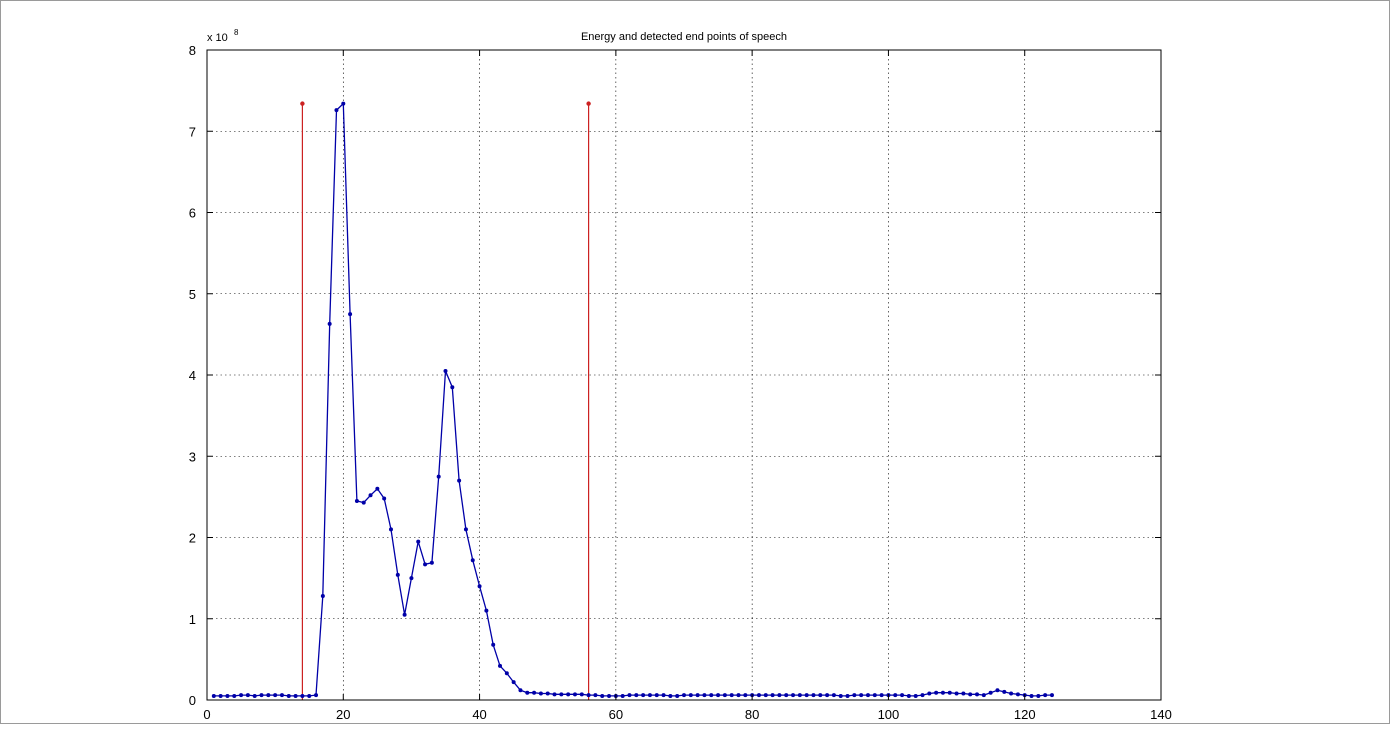 Image resolution: width=1390 pixels, height=730 pixels. Describe the element at coordinates (889, 714) in the screenshot. I see `x-tick-label: 100` at that location.